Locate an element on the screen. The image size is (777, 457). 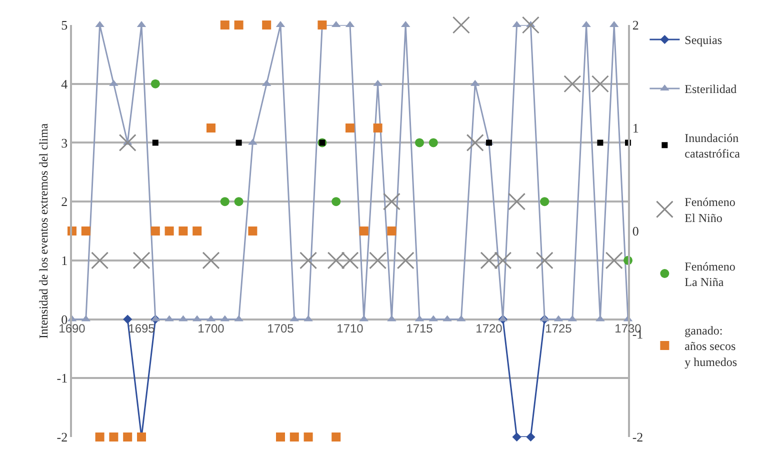
legend-label: Esterilidad is located at coordinates (710, 89).